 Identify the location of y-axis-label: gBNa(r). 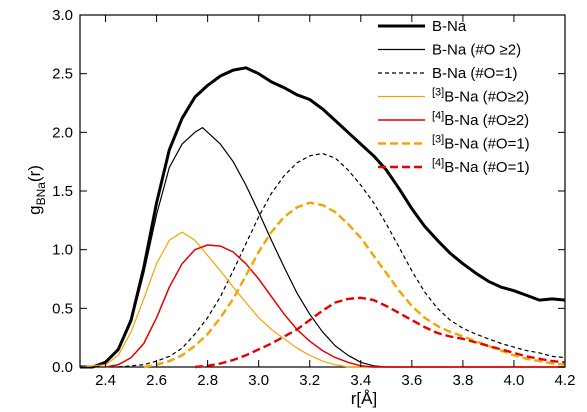
(36, 190).